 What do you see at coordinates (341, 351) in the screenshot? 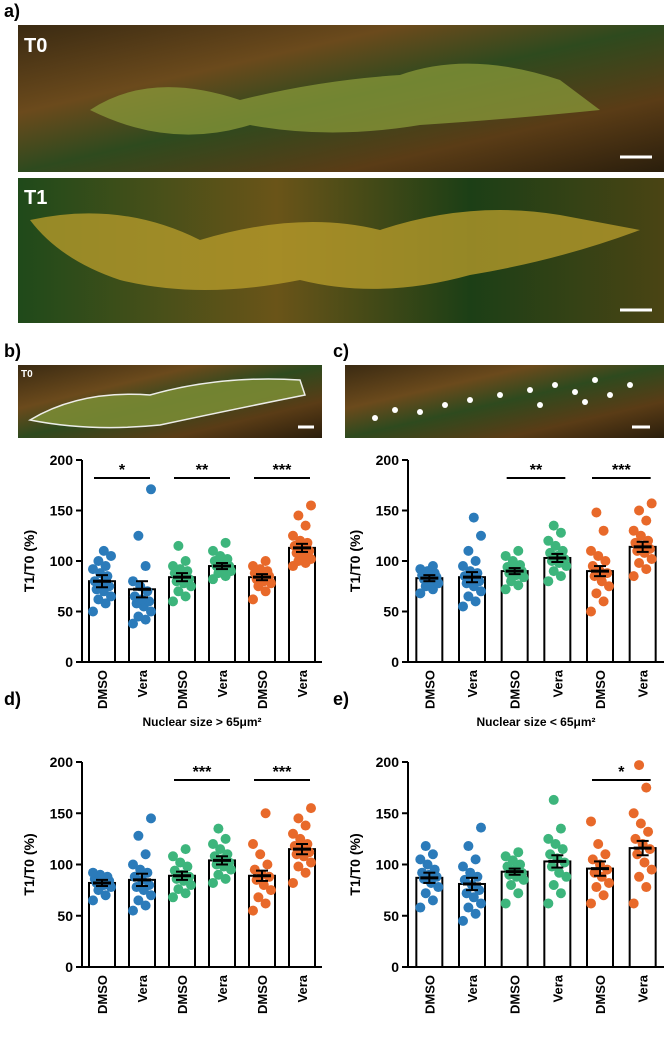
I see `panel-label: c)` at bounding box center [341, 351].